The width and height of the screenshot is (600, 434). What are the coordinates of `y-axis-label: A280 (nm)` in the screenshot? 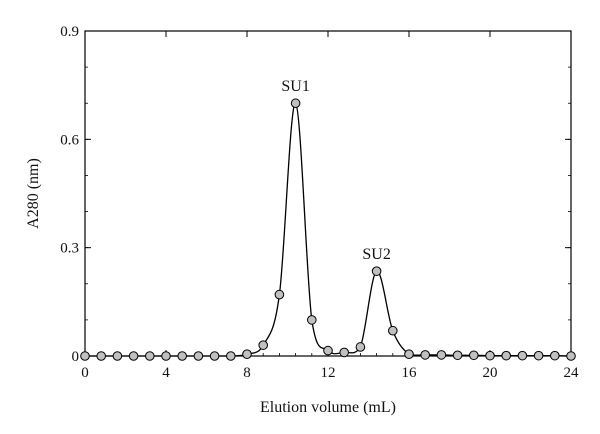 It's located at (33, 193).